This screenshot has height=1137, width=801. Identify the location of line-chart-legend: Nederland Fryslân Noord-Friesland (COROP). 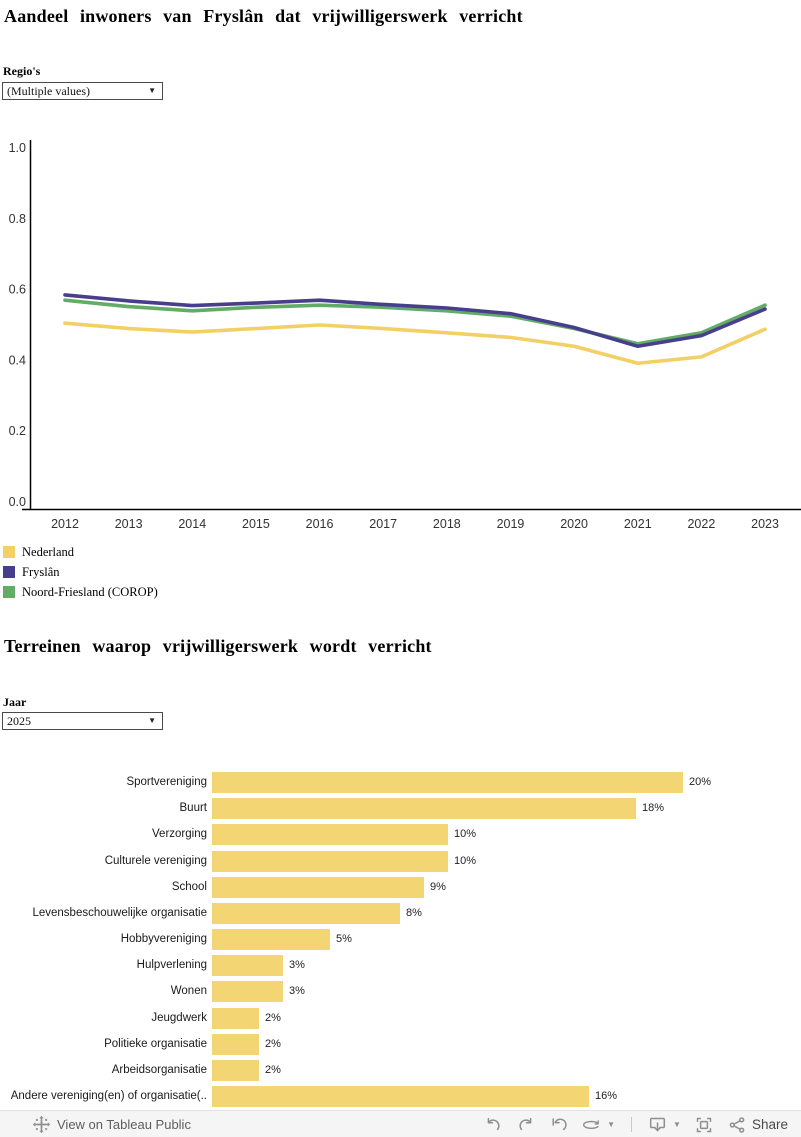
(80, 572).